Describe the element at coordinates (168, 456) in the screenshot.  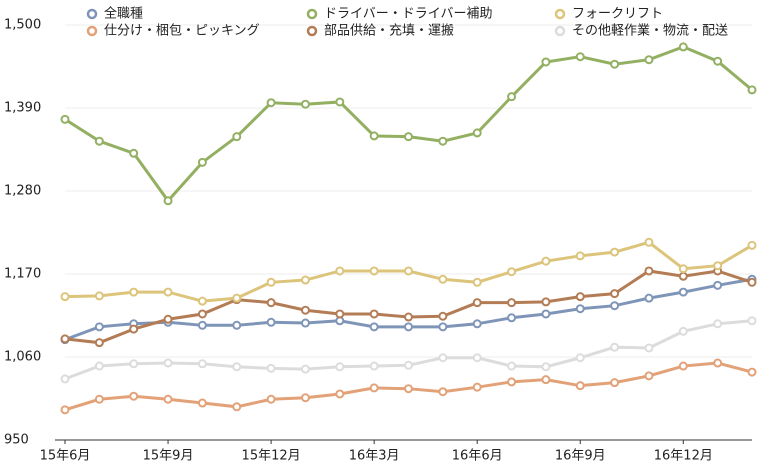
I see `x-tick-label: 15年9月` at that location.